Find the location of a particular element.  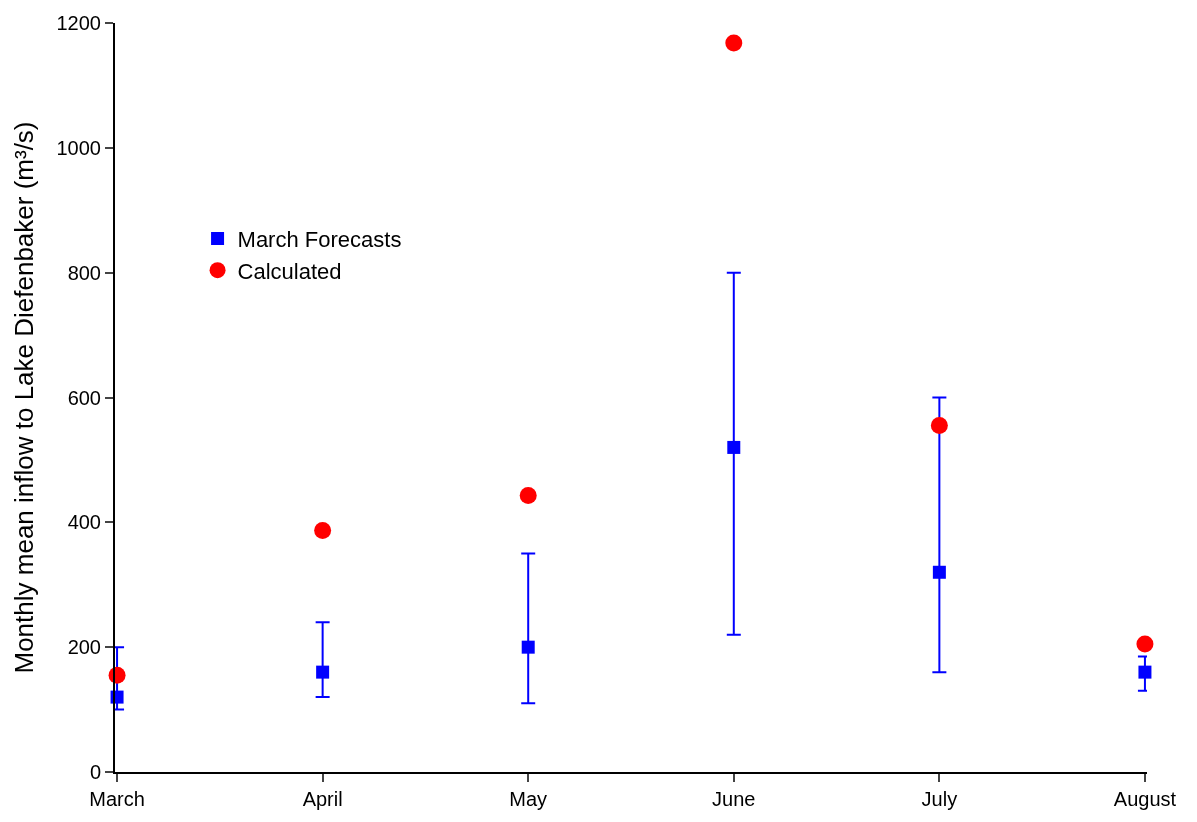

x-tick-label: June is located at coordinates (734, 799).